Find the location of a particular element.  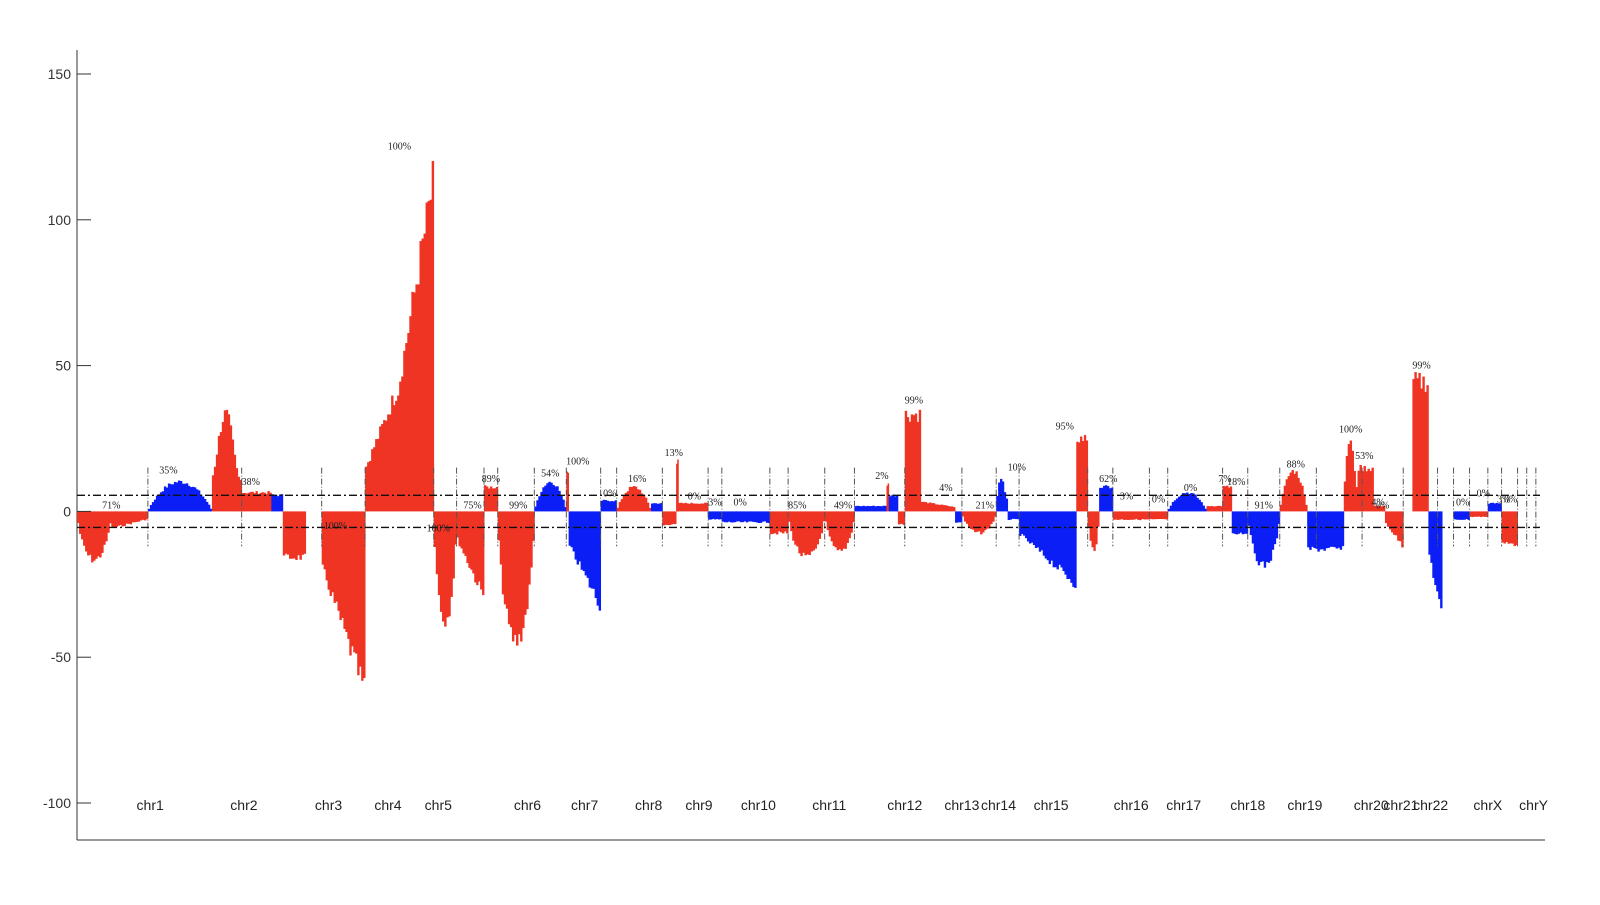

chromosome-label-chrX: chrX is located at coordinates (1487, 805).